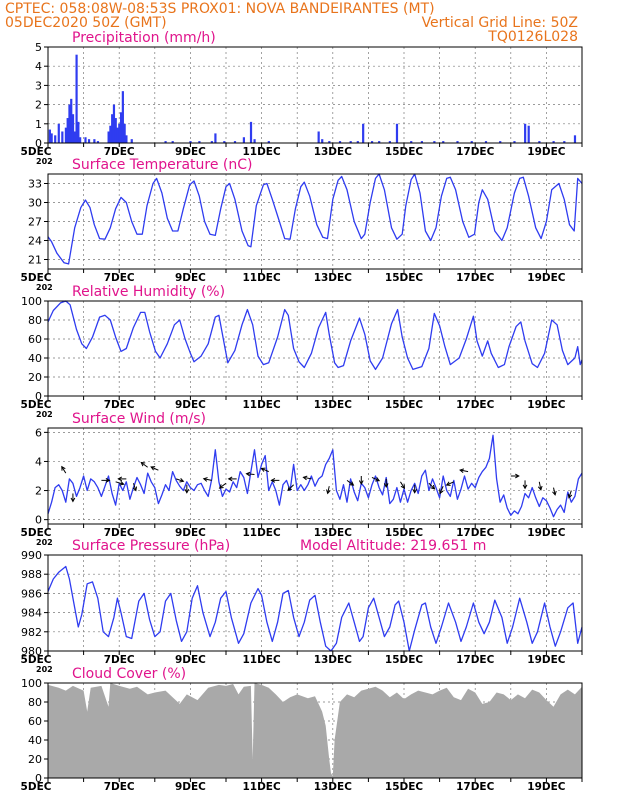  What do you see at coordinates (148, 292) in the screenshot?
I see `humidity-title: Relative Humidity (%)` at bounding box center [148, 292].